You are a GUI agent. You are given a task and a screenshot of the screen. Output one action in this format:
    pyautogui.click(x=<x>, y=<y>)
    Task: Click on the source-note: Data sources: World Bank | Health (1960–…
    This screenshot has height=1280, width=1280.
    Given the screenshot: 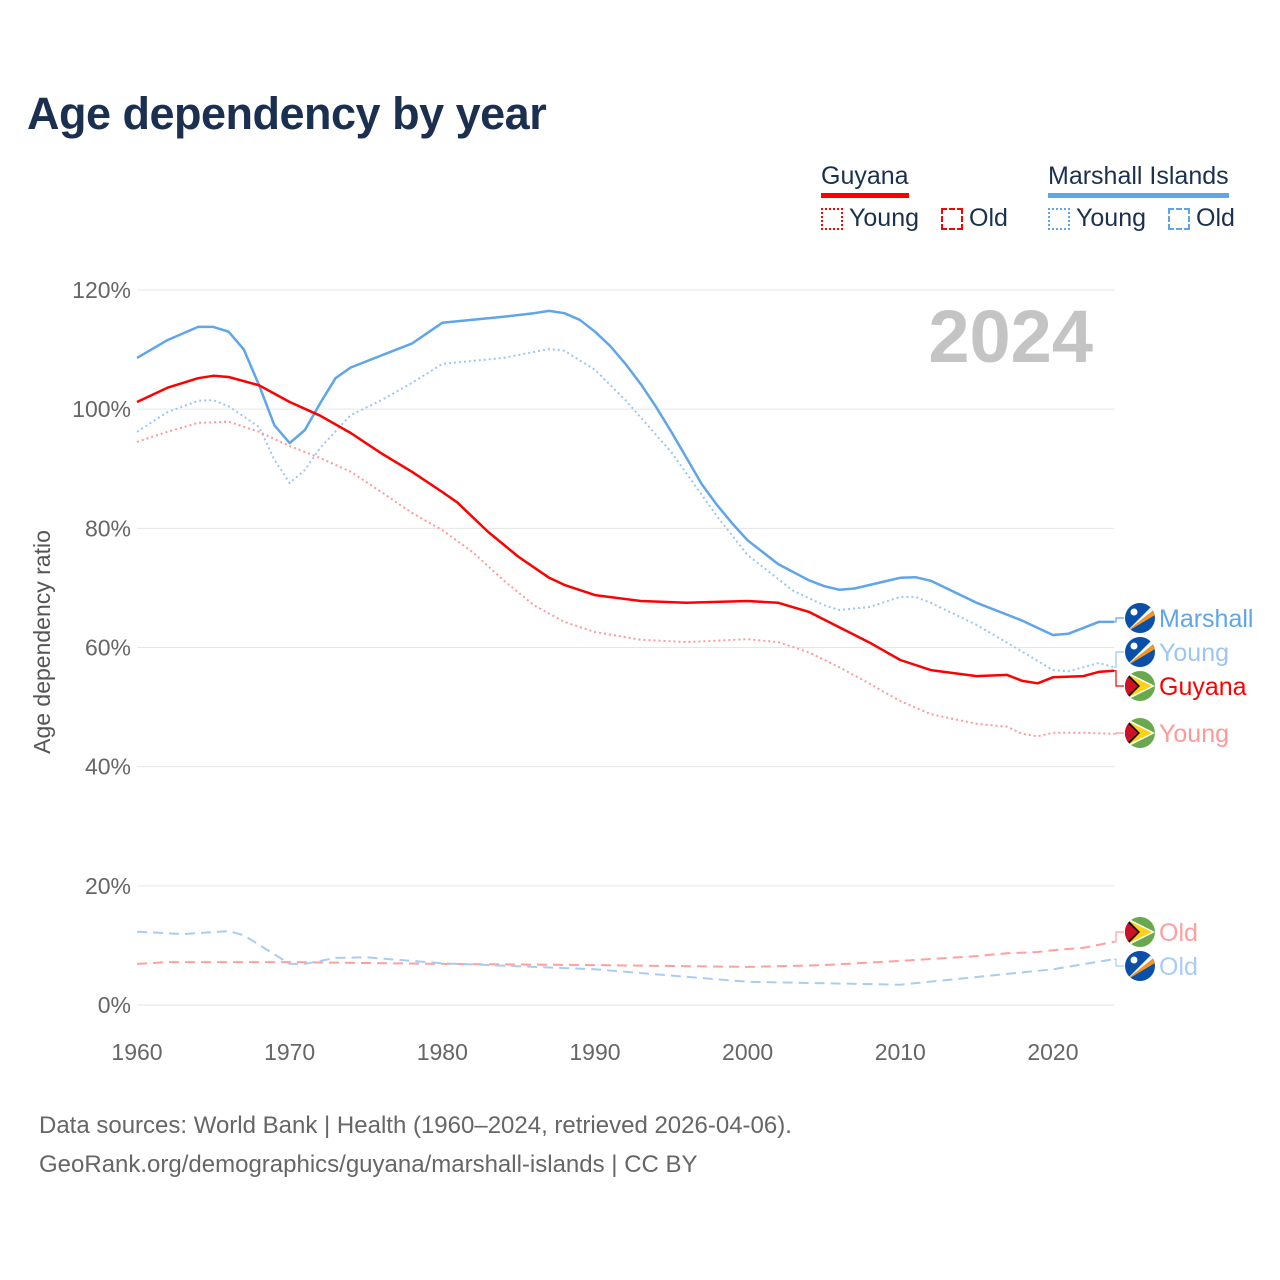 What is the action you would take?
    pyautogui.click(x=415, y=1145)
    